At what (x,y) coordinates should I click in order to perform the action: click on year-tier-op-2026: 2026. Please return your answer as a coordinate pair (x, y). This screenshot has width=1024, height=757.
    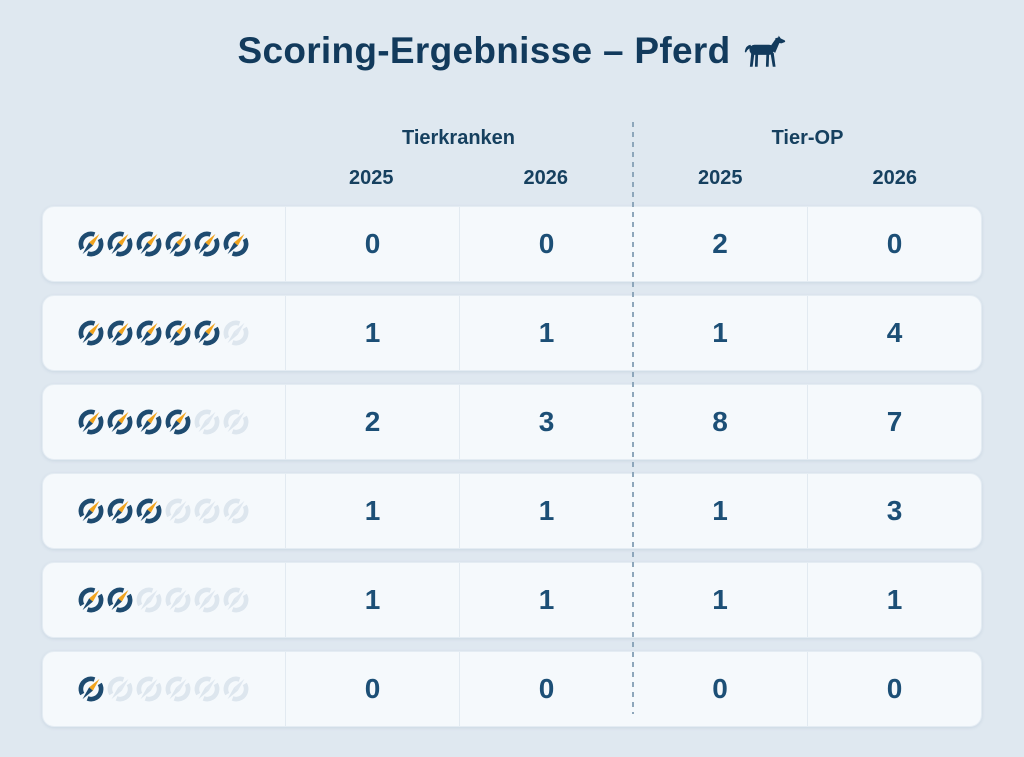
    Looking at the image, I should click on (895, 177).